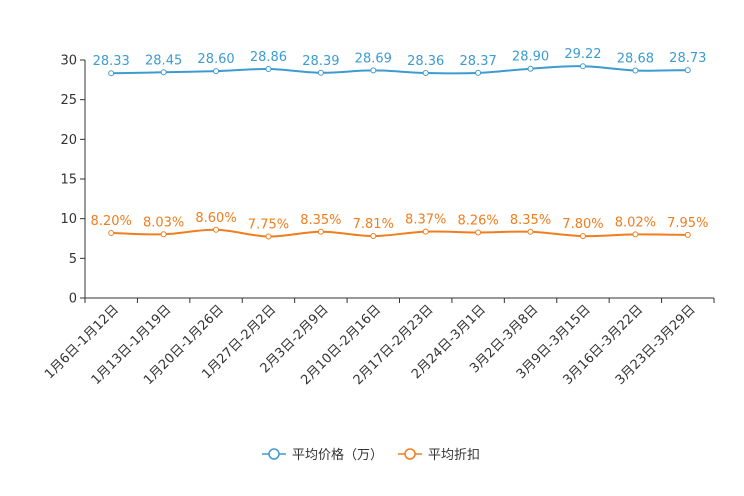  What do you see at coordinates (373, 58) in the screenshot?
I see `data-label: 28.69` at bounding box center [373, 58].